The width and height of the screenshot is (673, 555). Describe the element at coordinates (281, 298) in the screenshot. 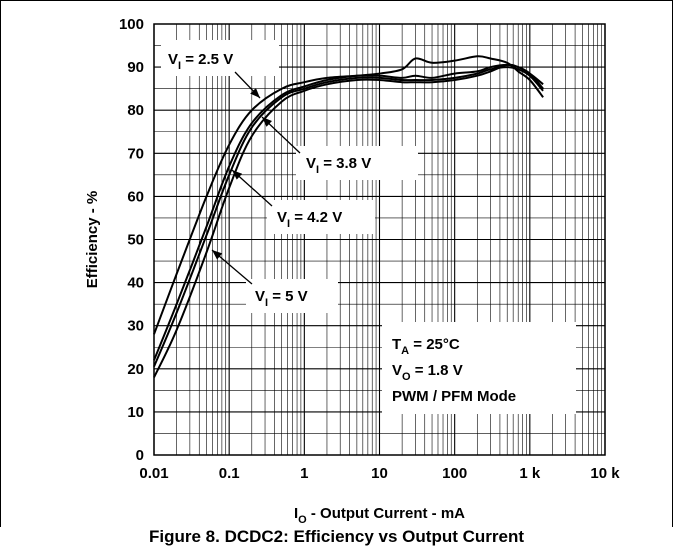

I see `series-label-4: VI = 5 V` at that location.